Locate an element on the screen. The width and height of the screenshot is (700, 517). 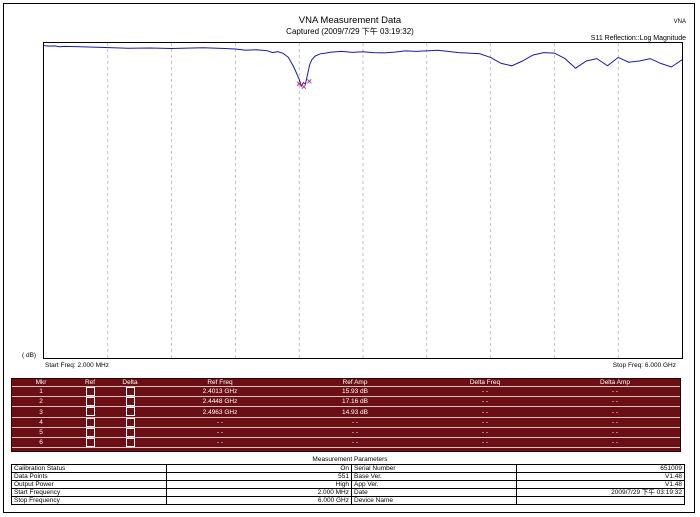
captured-timestamp: Captured (2009/7/29 下午 03:19:32) is located at coordinates (350, 31).